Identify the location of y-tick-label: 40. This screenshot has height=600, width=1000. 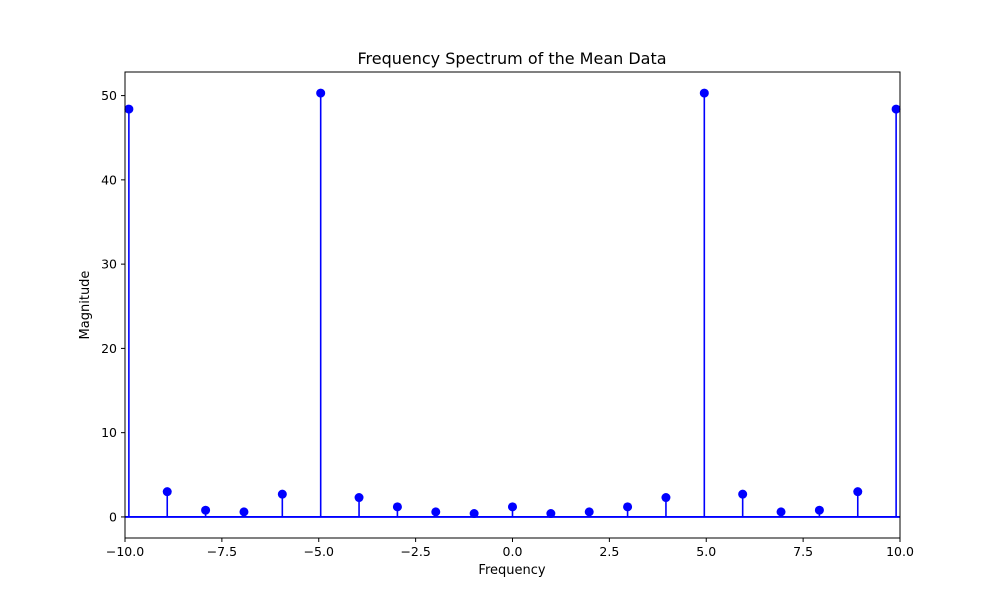
(109, 179).